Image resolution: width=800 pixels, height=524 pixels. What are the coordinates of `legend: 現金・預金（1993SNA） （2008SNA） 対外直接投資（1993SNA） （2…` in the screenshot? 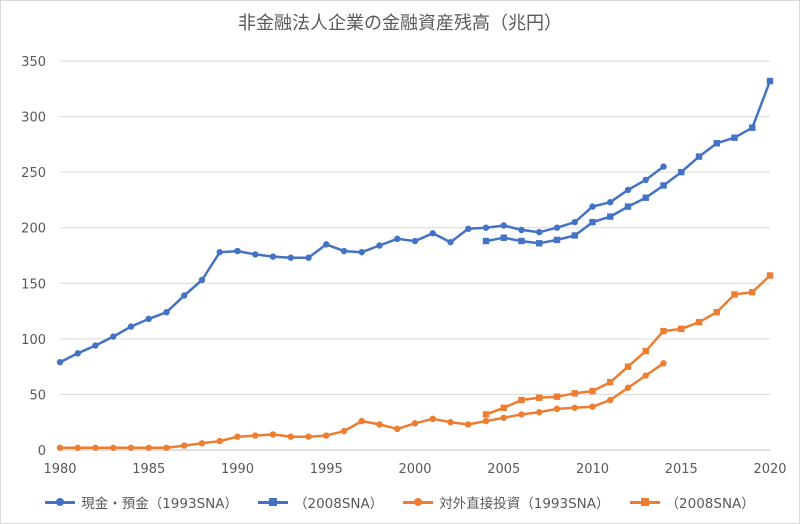 It's located at (400, 502).